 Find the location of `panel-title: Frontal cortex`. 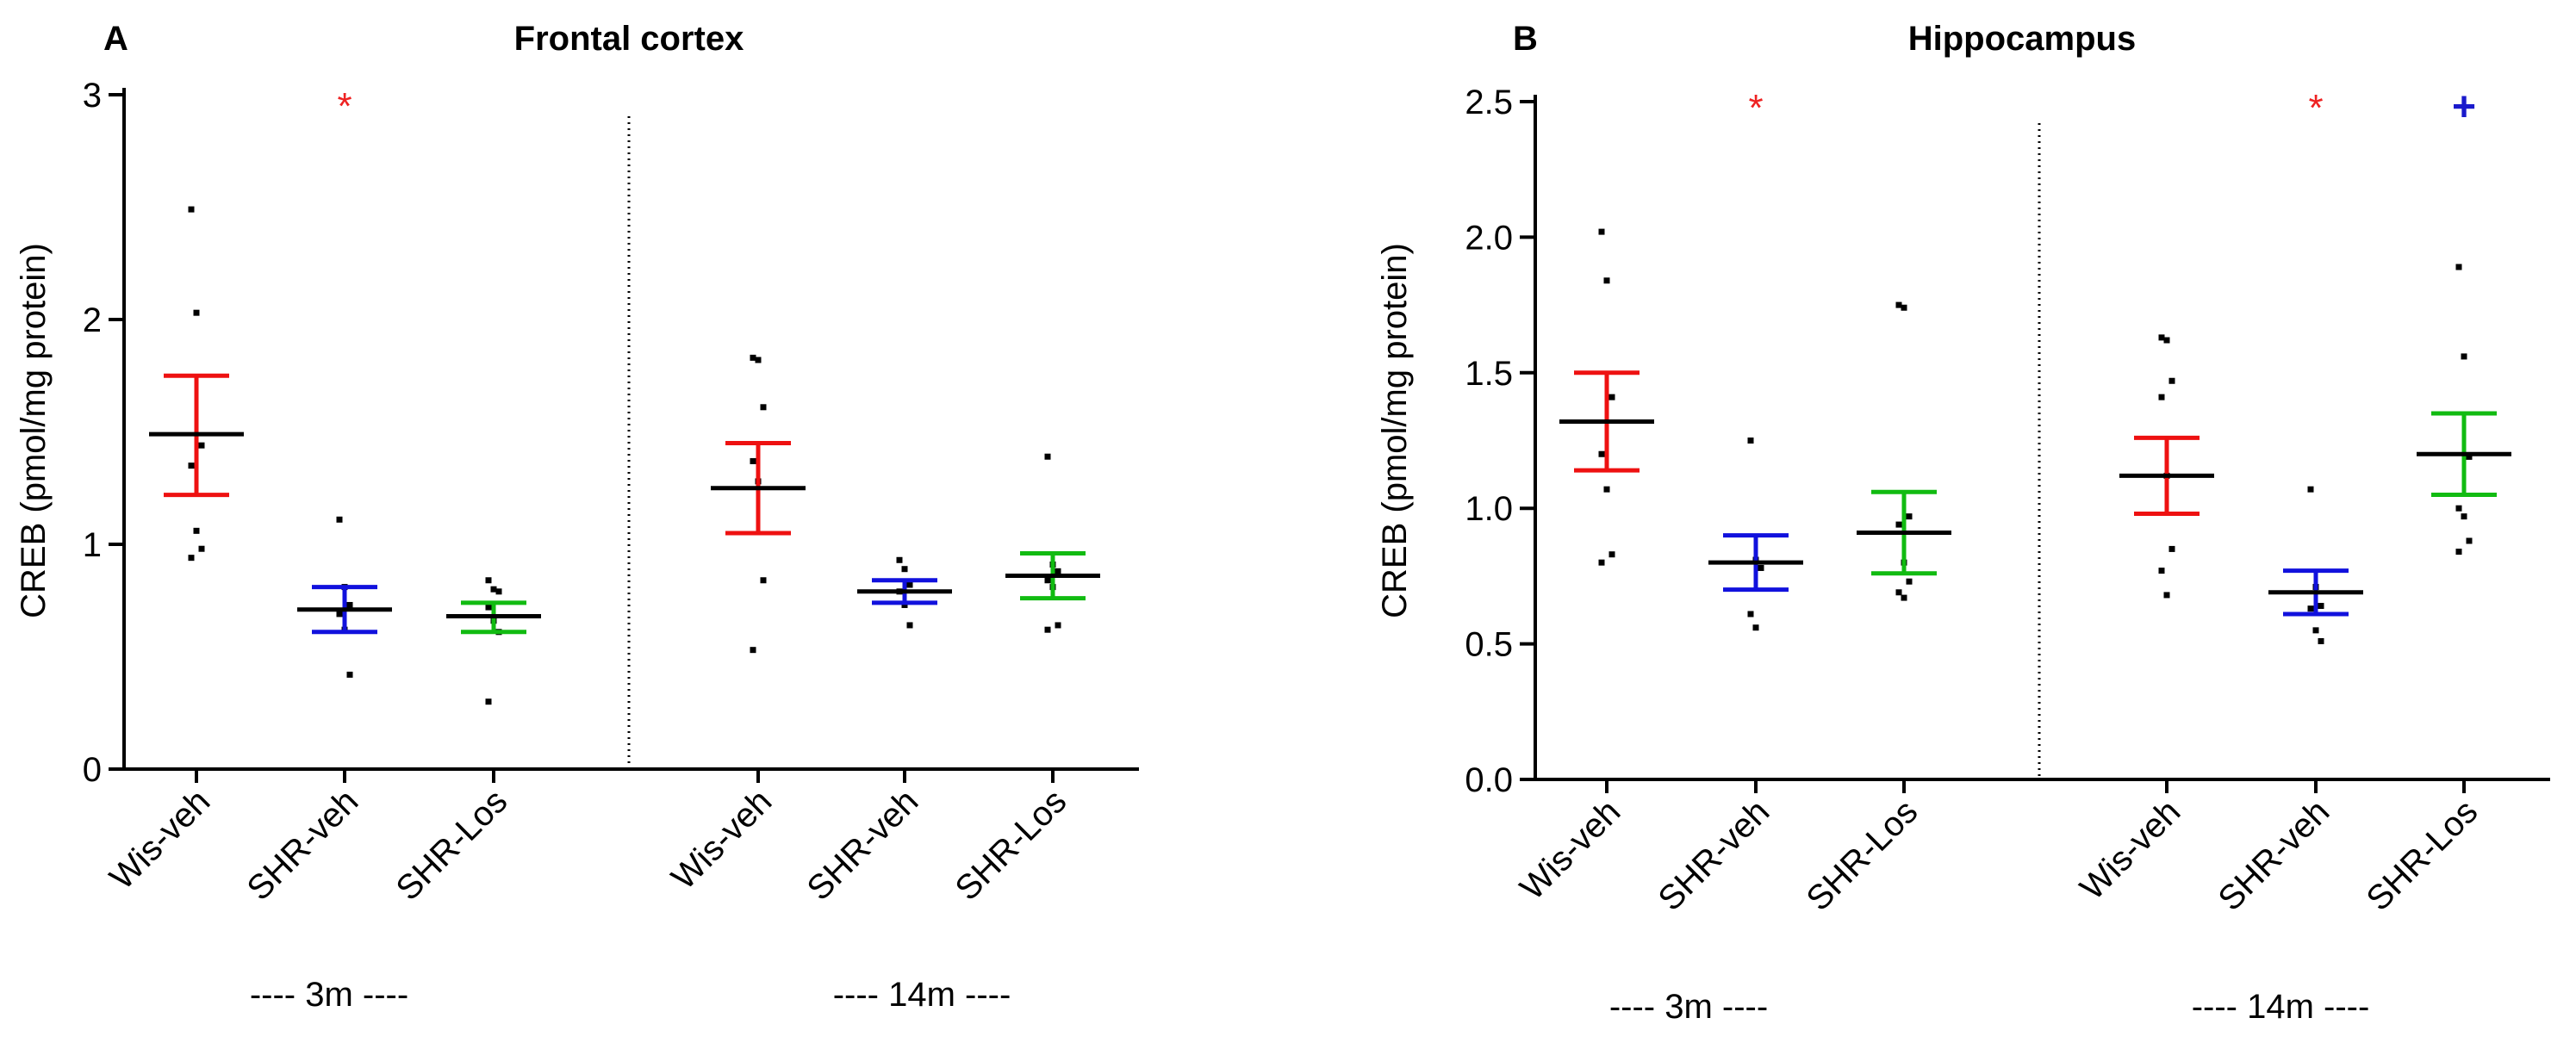

panel-title: Frontal cortex is located at coordinates (629, 39).